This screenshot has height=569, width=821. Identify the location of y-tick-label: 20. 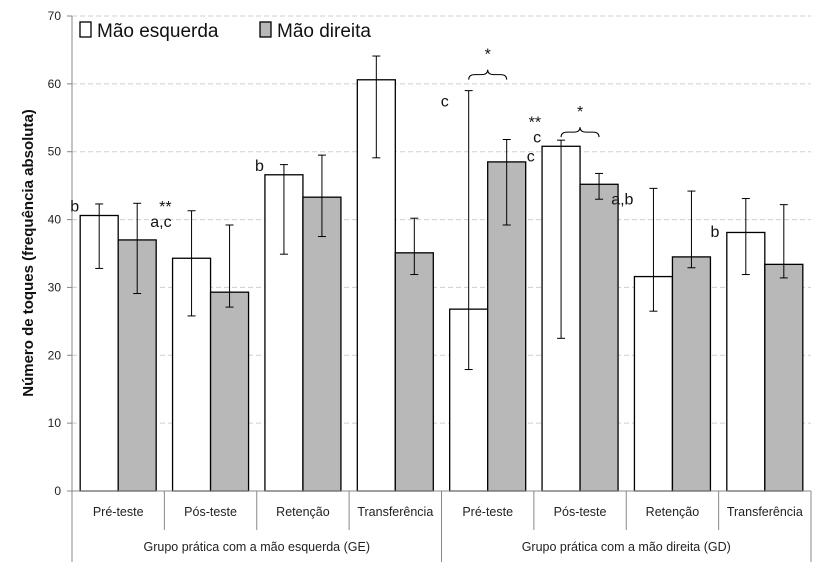
(55, 355).